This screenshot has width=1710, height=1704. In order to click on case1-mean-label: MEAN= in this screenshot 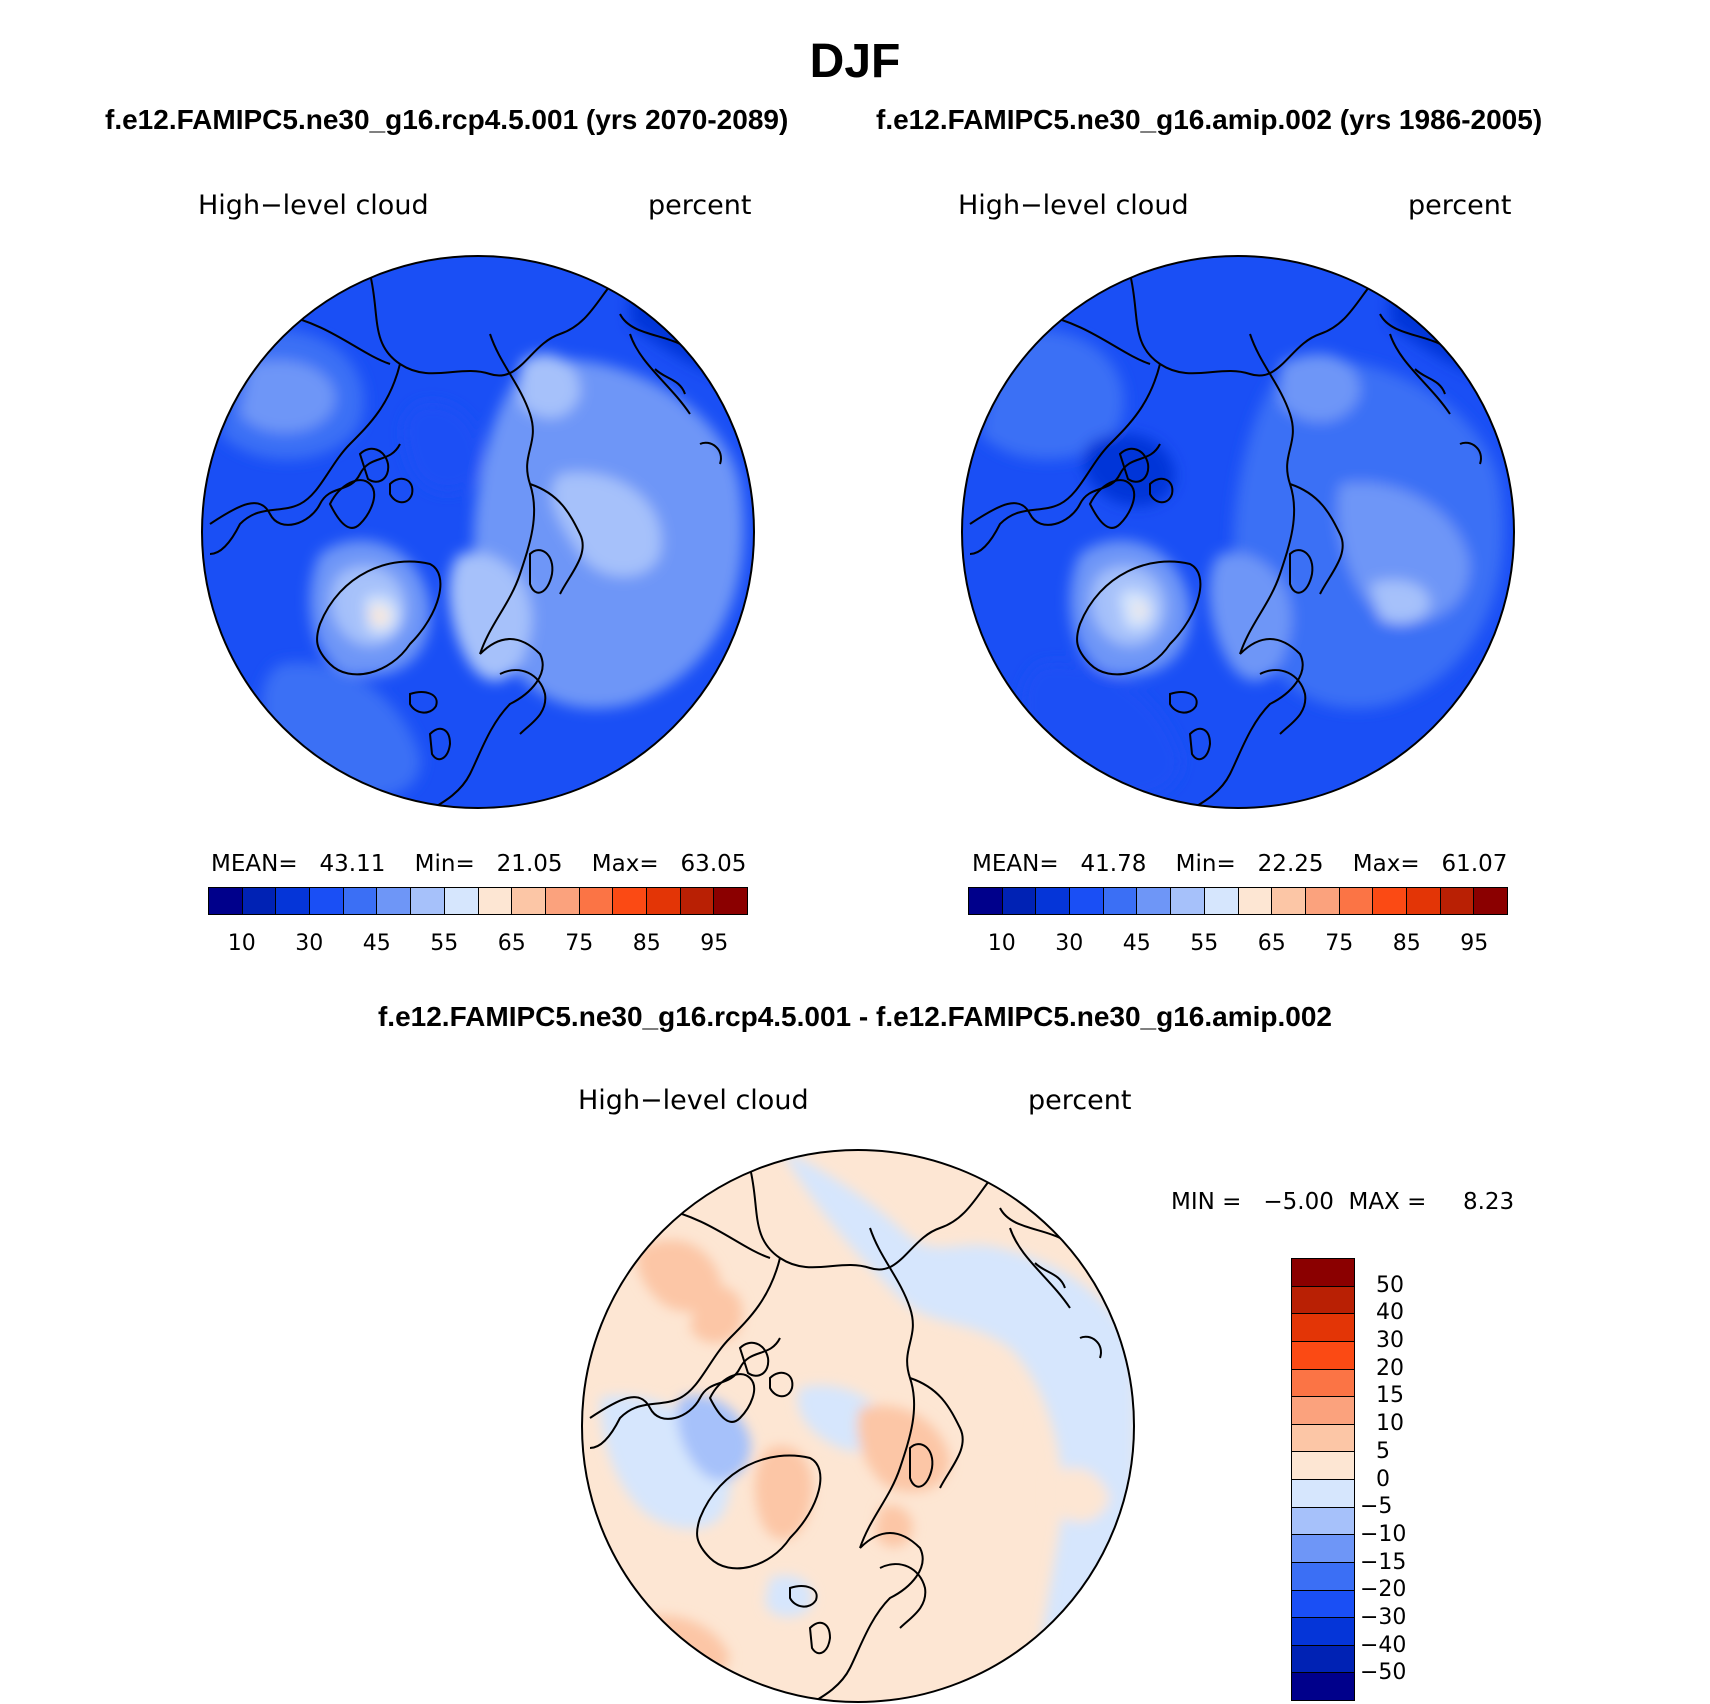, I will do `click(254, 864)`.